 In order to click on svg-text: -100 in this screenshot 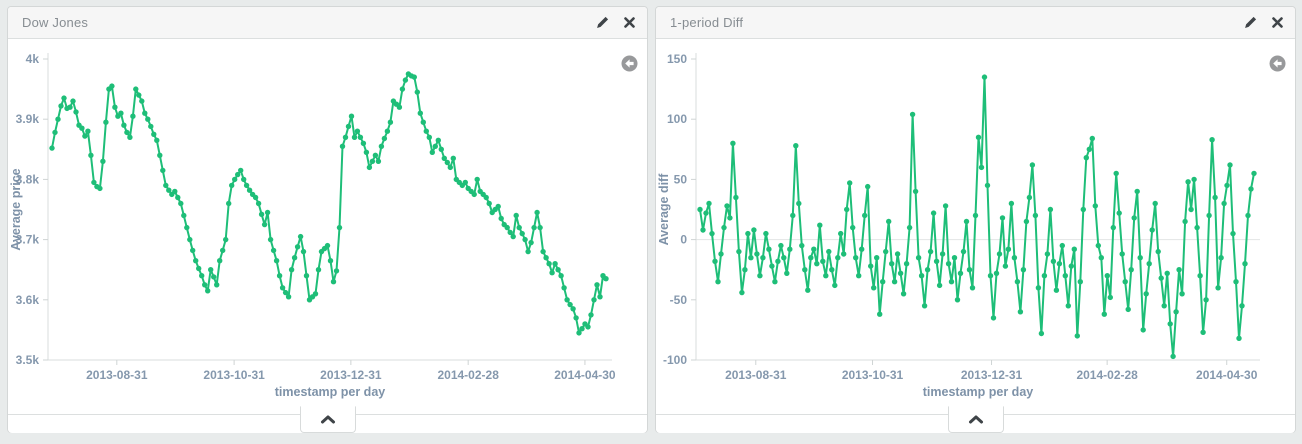, I will do `click(675, 360)`.